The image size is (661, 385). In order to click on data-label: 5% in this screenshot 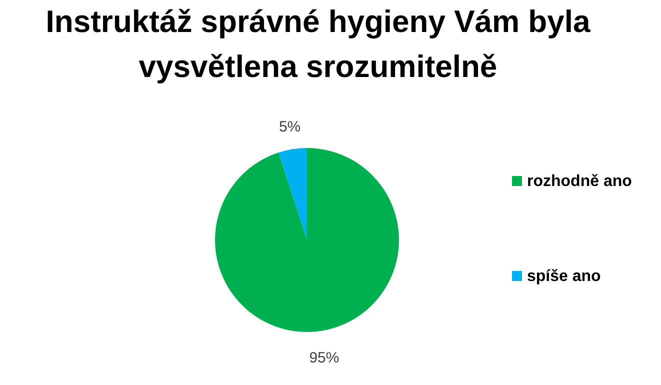, I will do `click(289, 127)`.